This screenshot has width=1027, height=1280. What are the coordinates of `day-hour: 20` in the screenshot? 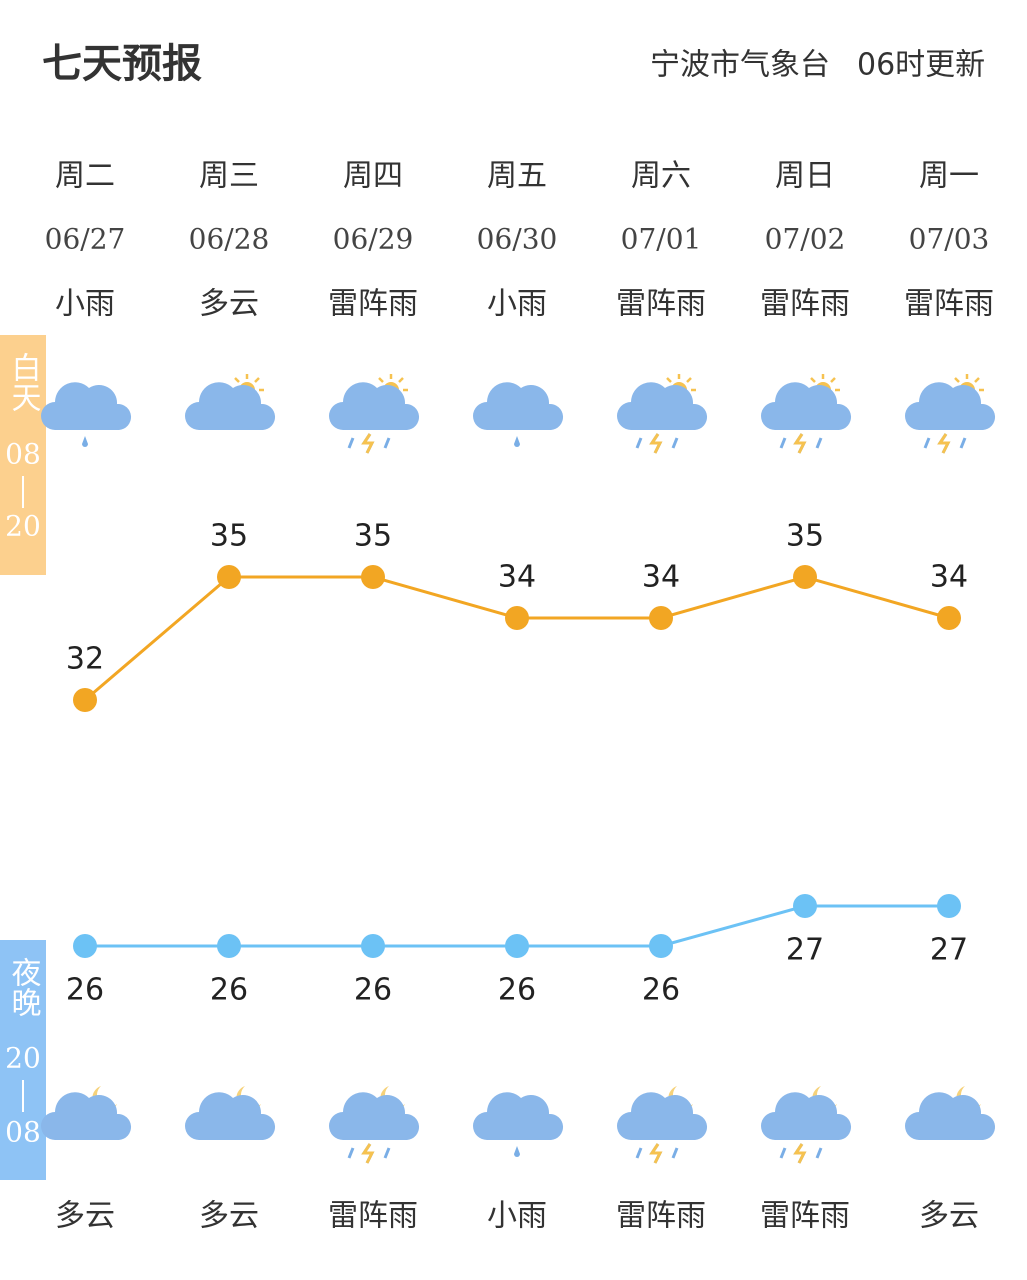 It's located at (23, 526).